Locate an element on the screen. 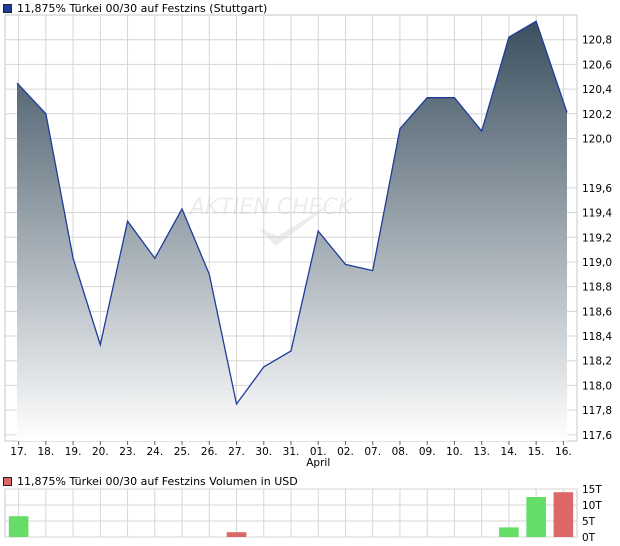 This screenshot has height=546, width=620. x-tick-label: 26. is located at coordinates (209, 452).